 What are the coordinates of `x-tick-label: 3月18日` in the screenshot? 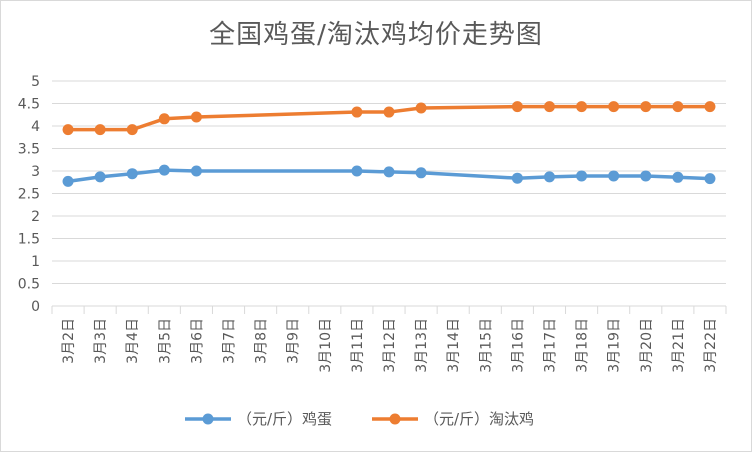 It's located at (583, 345).